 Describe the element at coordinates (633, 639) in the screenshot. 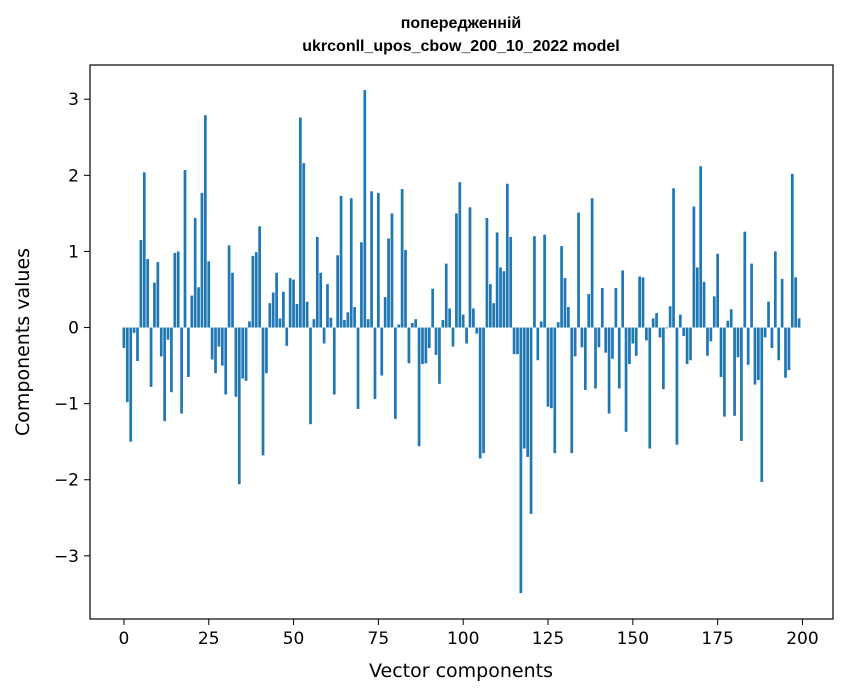

I see `x-tick-label: 150` at that location.